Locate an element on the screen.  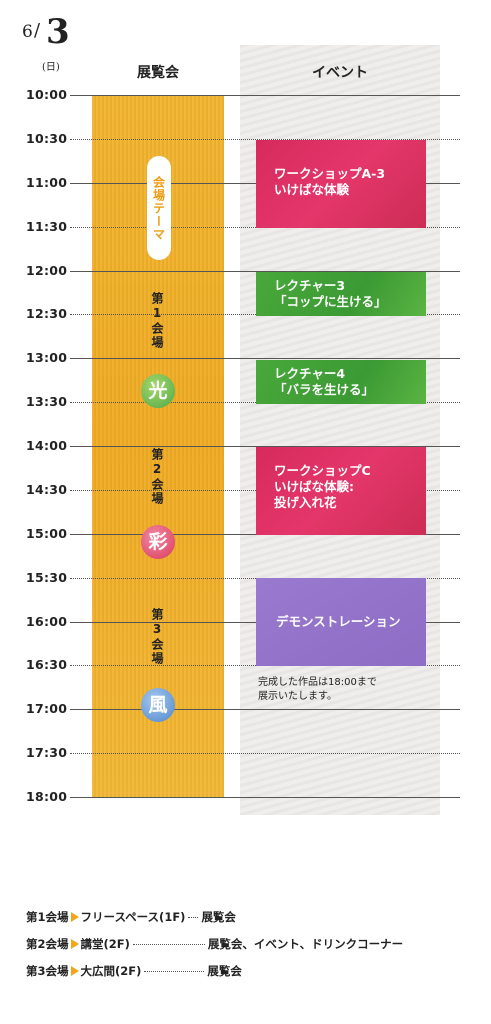
event-workshop-a3: ワークショップA-3 いけばな体験 is located at coordinates (341, 184).